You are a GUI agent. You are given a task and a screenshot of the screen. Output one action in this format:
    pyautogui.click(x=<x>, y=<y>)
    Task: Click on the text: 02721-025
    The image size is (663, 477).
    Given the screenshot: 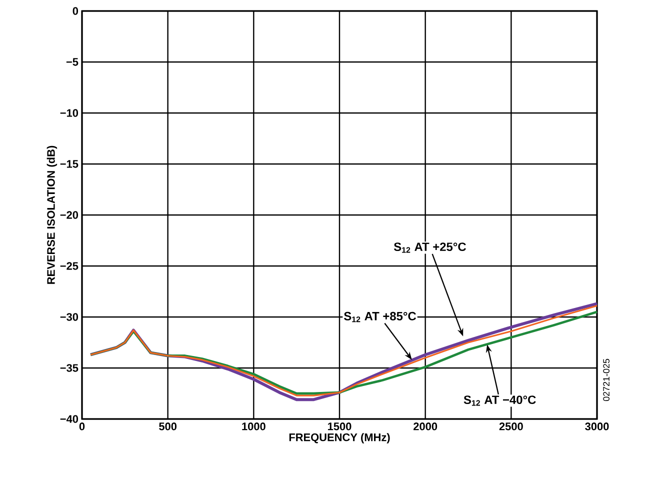 What is the action you would take?
    pyautogui.click(x=606, y=380)
    